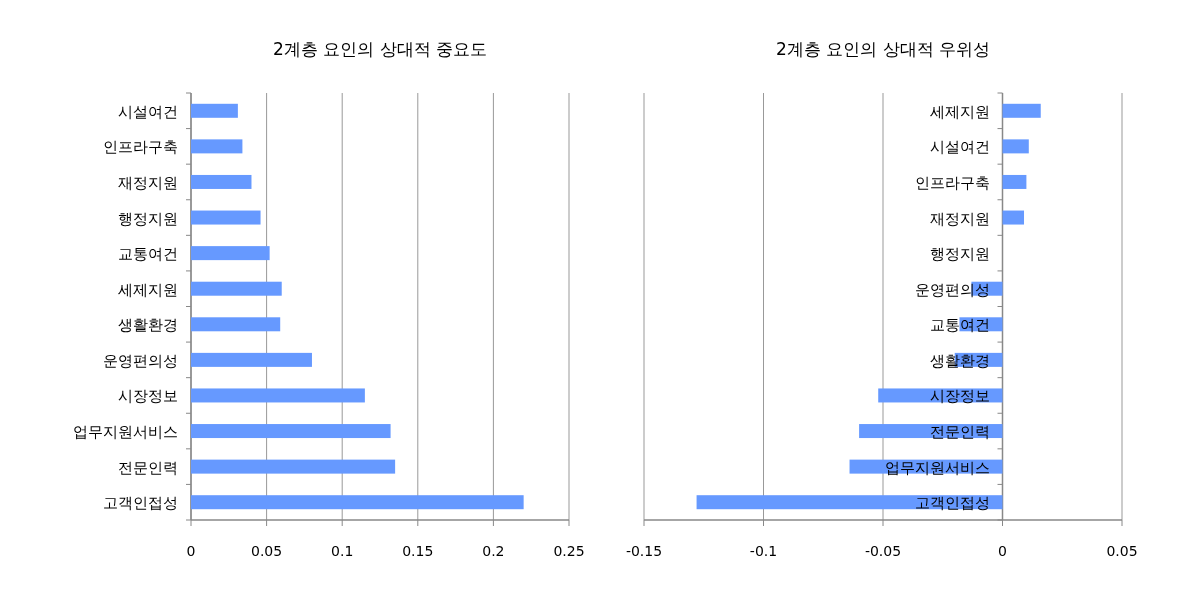  I want to click on chart-title: 2계층 요인의 상대적 중요도, so click(380, 49).